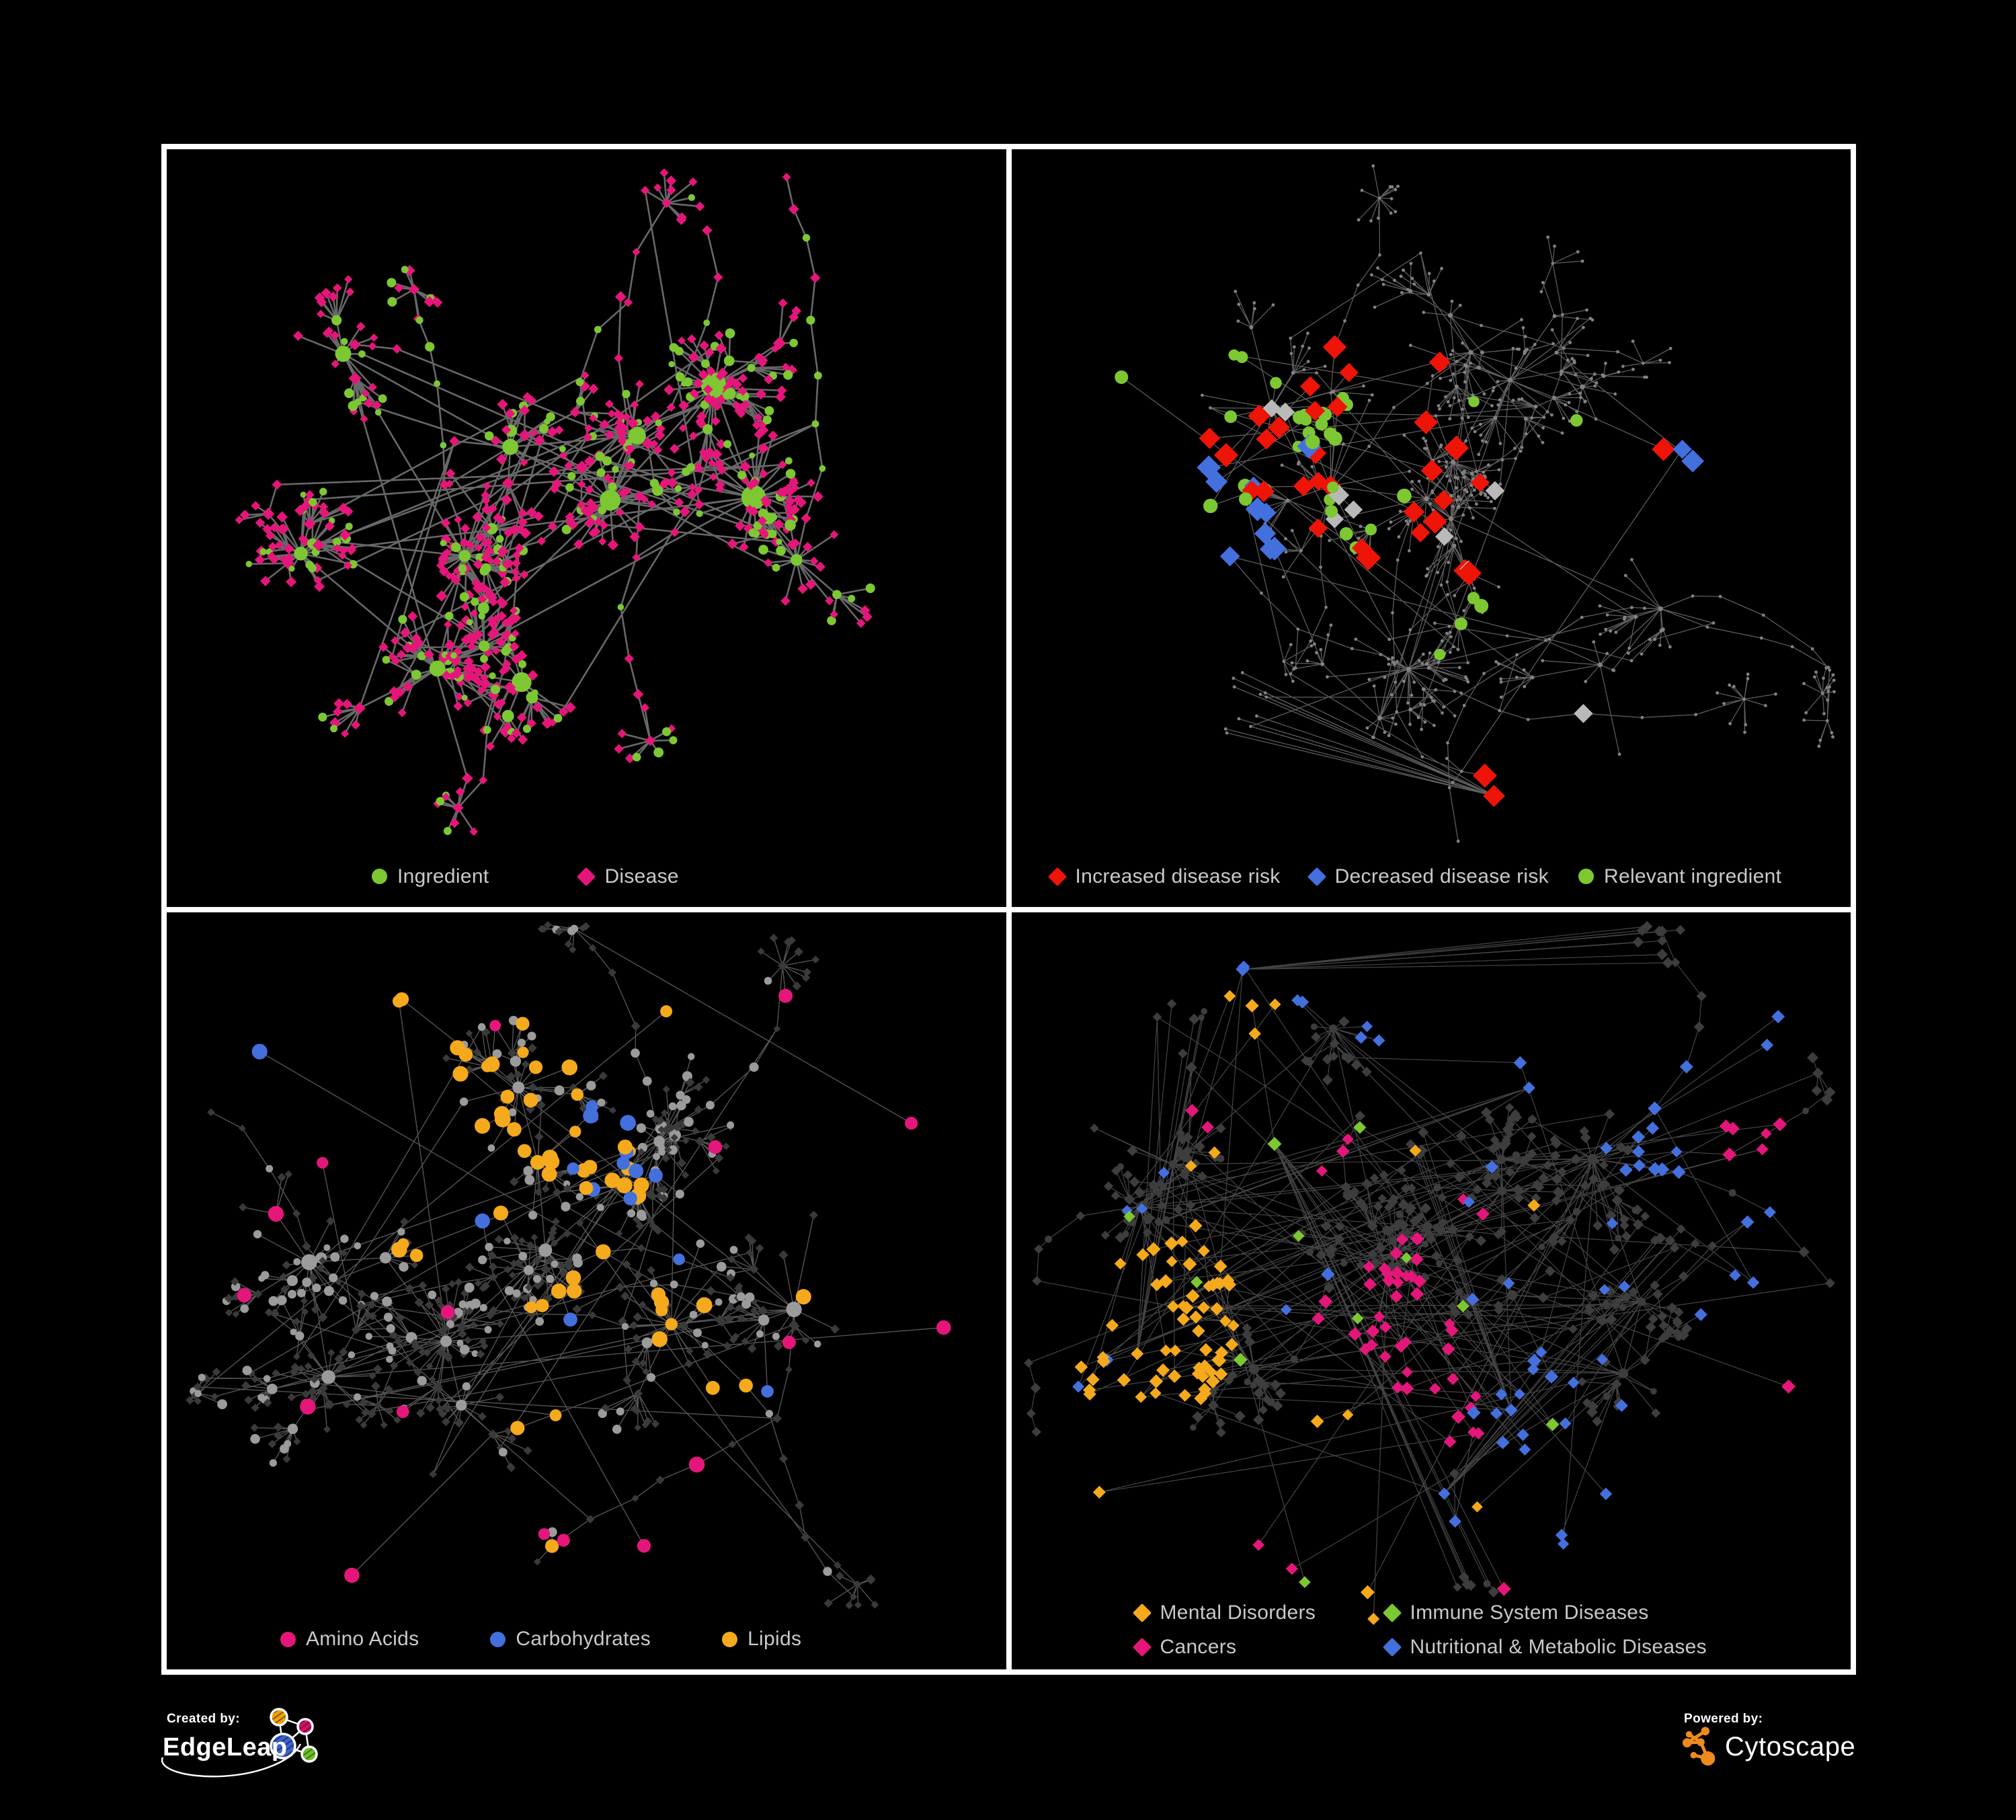 The height and width of the screenshot is (1820, 2016). Describe the element at coordinates (203, 1719) in the screenshot. I see `created-by-label: Created by:` at that location.